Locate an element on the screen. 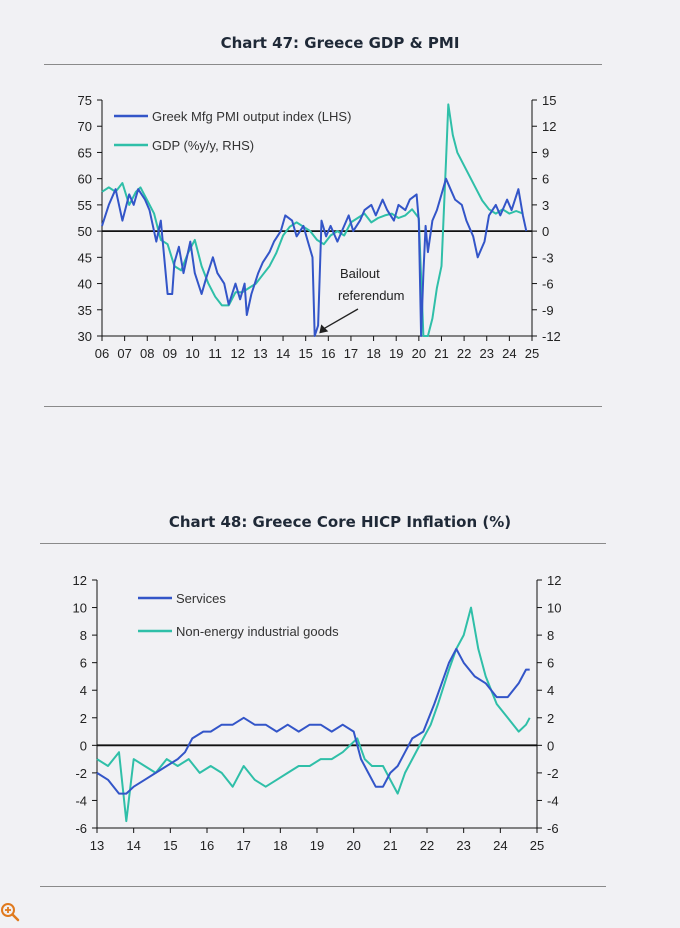  right-tick-label: -2 is located at coordinates (553, 773).